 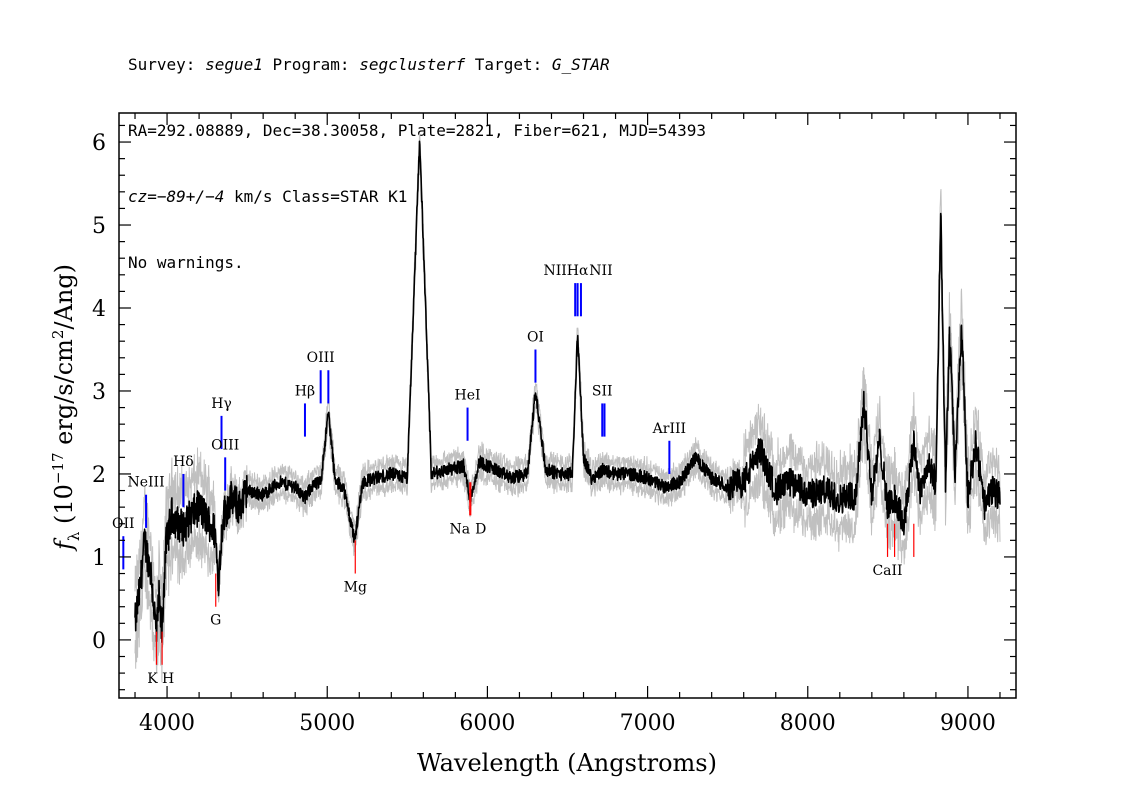 What do you see at coordinates (186, 262) in the screenshot?
I see `header-line-warnings: No warnings.` at bounding box center [186, 262].